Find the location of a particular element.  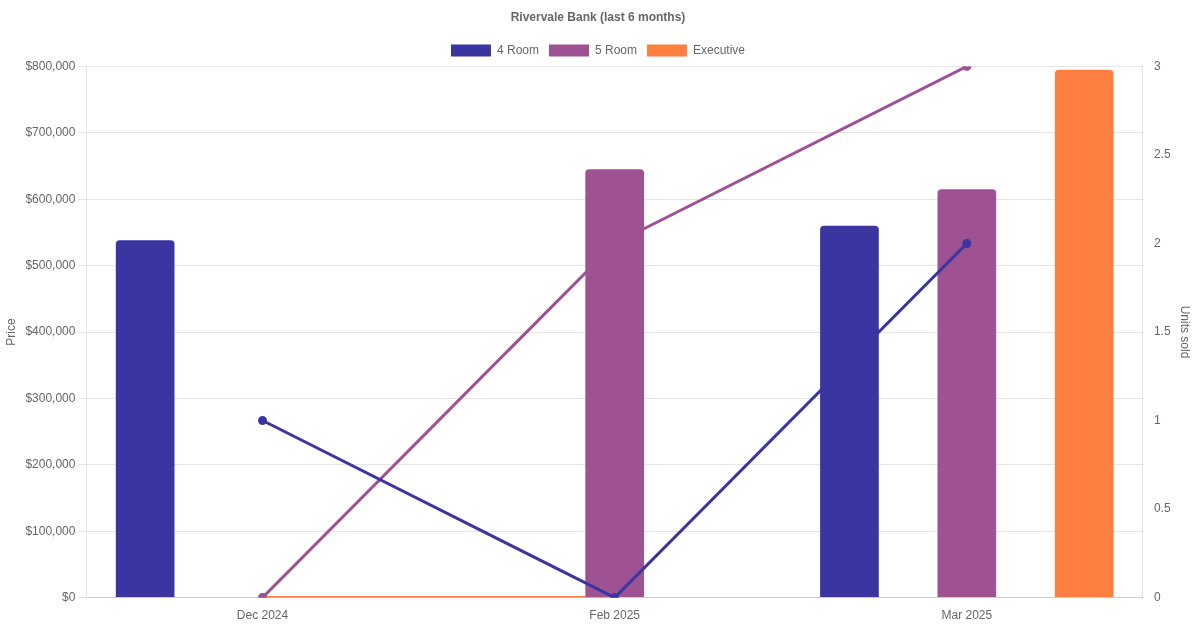

y2-tick-label: 0 is located at coordinates (1157, 596).